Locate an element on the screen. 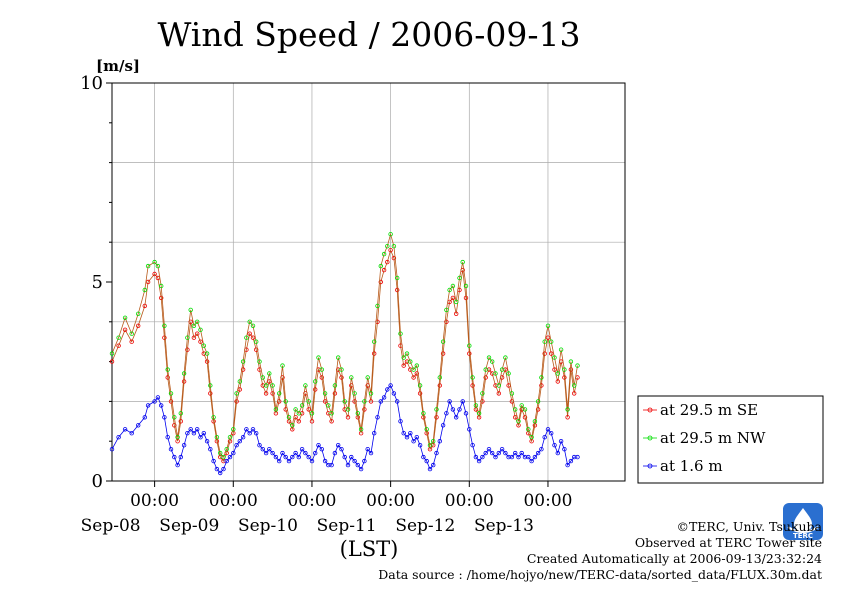 The height and width of the screenshot is (595, 842). legend-box is located at coordinates (730, 439).